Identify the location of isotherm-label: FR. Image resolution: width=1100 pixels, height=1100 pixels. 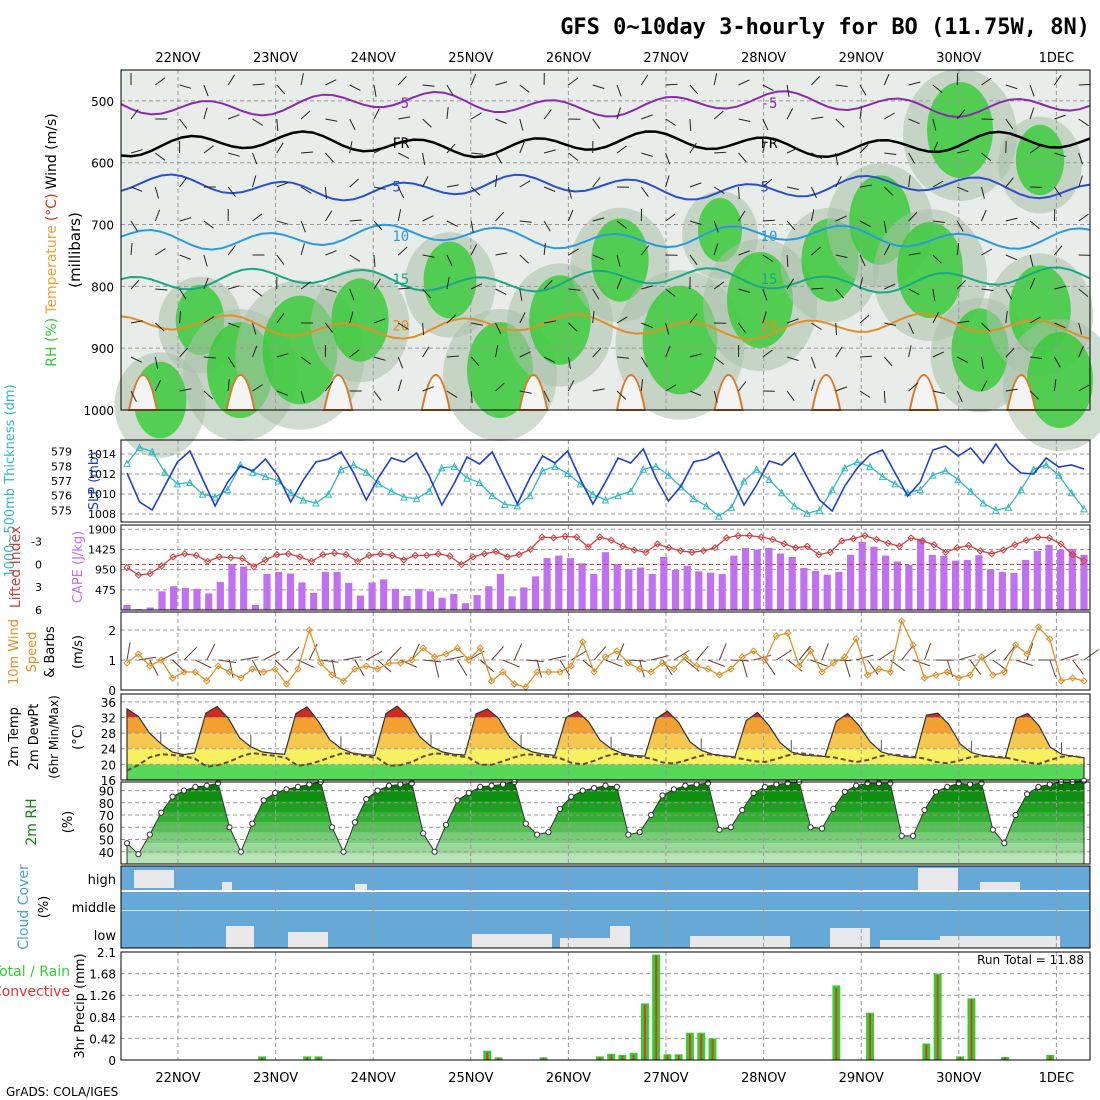
(400, 144).